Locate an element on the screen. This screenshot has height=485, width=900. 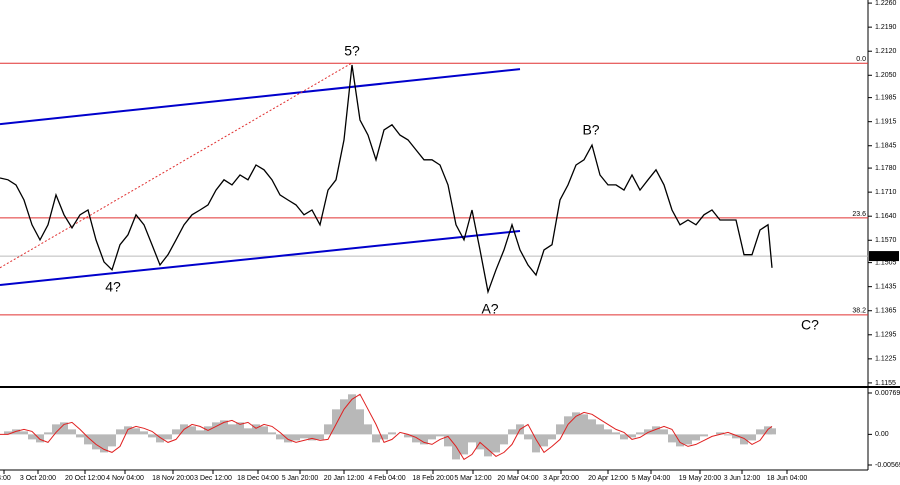
y-tick-label: 1.1295 is located at coordinates (886, 335).